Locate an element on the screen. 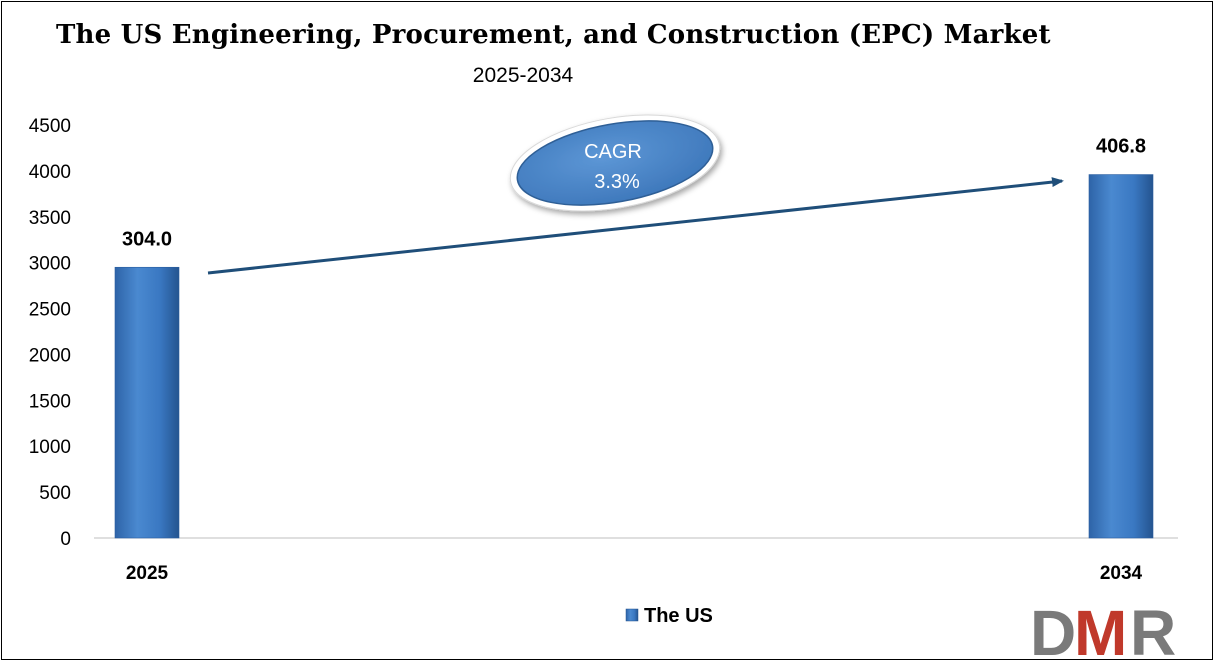 The height and width of the screenshot is (663, 1216). dmr-logo: D M R is located at coordinates (1103, 630).